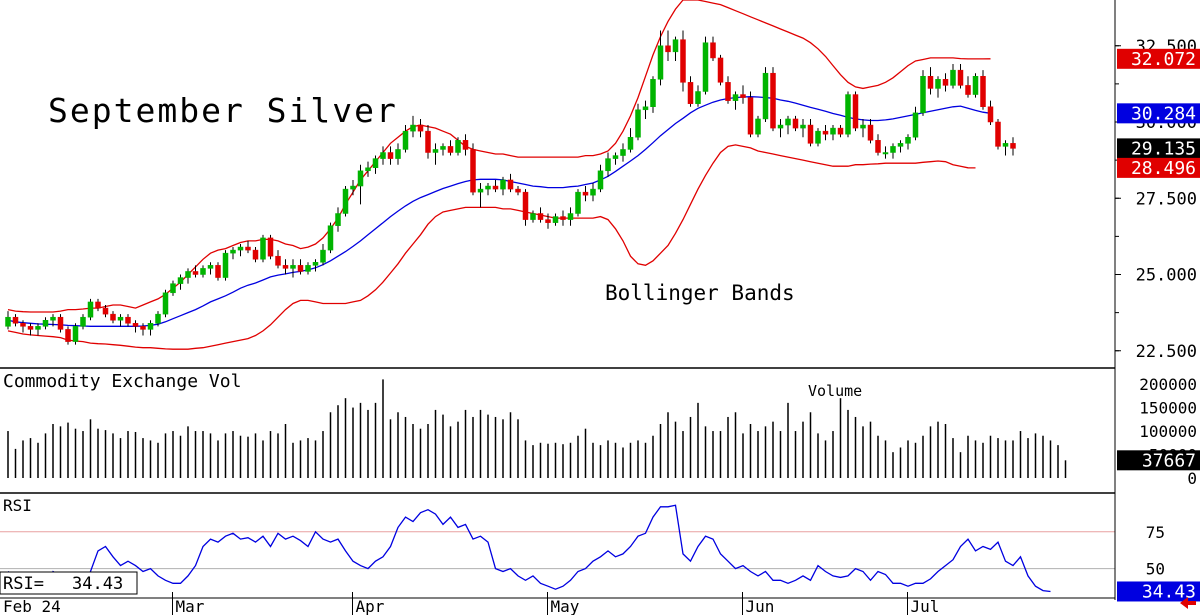  Describe the element at coordinates (1163, 168) in the screenshot. I see `lower-band-value: 28.496` at that location.